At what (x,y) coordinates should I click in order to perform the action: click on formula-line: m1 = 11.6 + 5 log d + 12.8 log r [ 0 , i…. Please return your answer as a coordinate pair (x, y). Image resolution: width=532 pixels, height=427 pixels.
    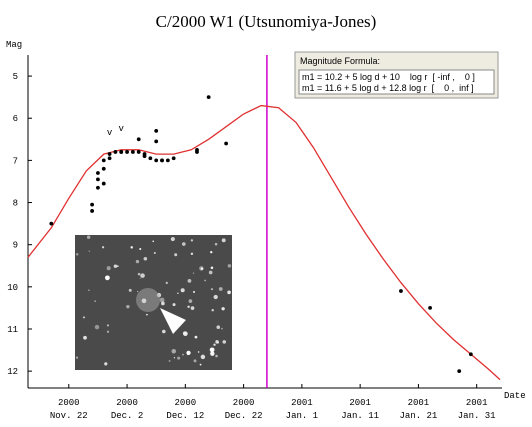
    Looking at the image, I should click on (388, 88).